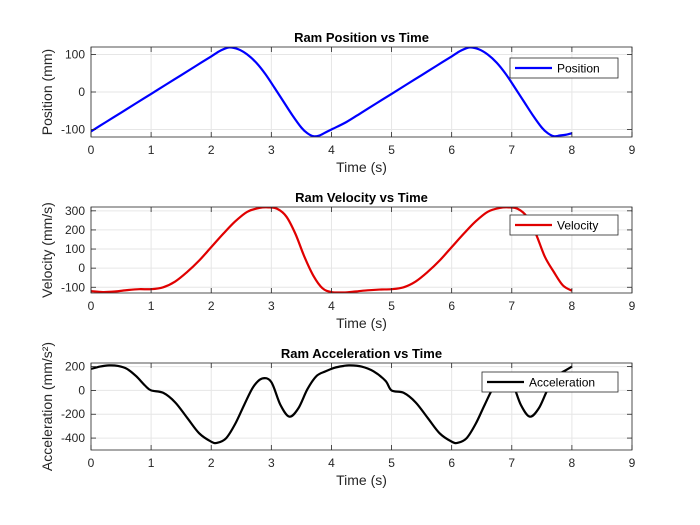 This screenshot has height=525, width=700. Describe the element at coordinates (361, 353) in the screenshot. I see `chart-title: Ram Acceleration vs Time` at that location.